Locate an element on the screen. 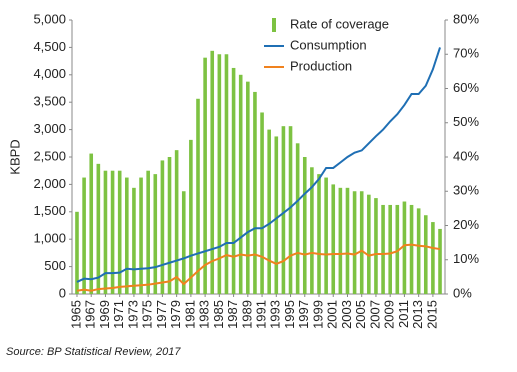 This screenshot has height=372, width=517. x-tick-label: 1997 is located at coordinates (303, 314).